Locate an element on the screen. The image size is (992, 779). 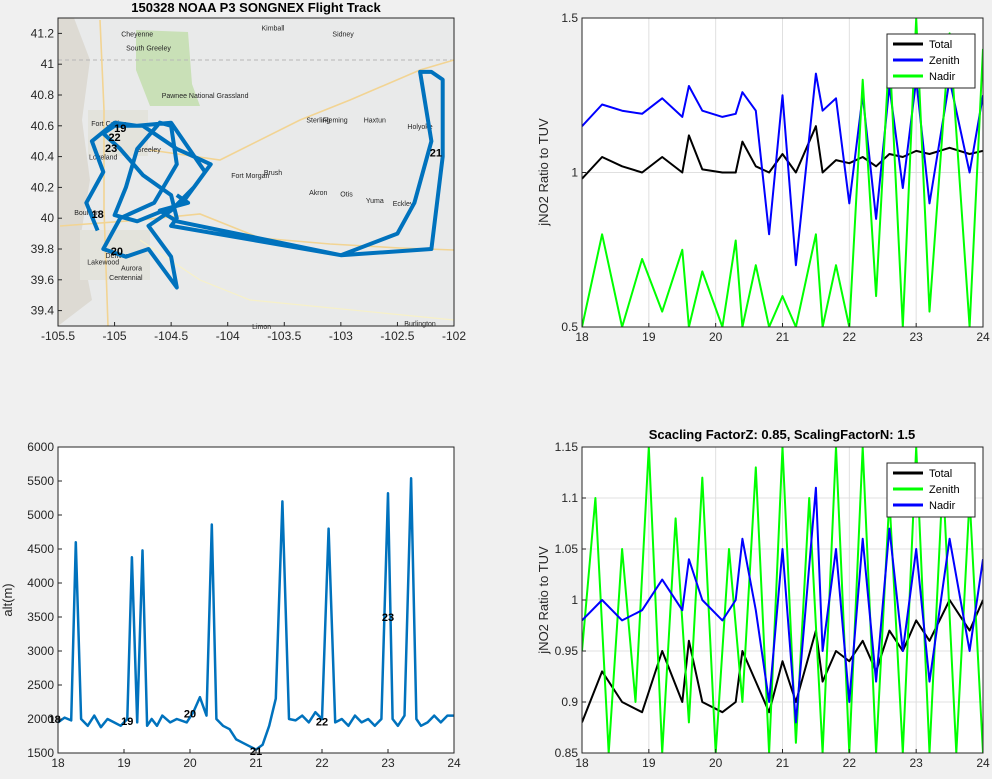
ratio-bottom-legend-label-zenith: Zenith is located at coordinates (944, 490).